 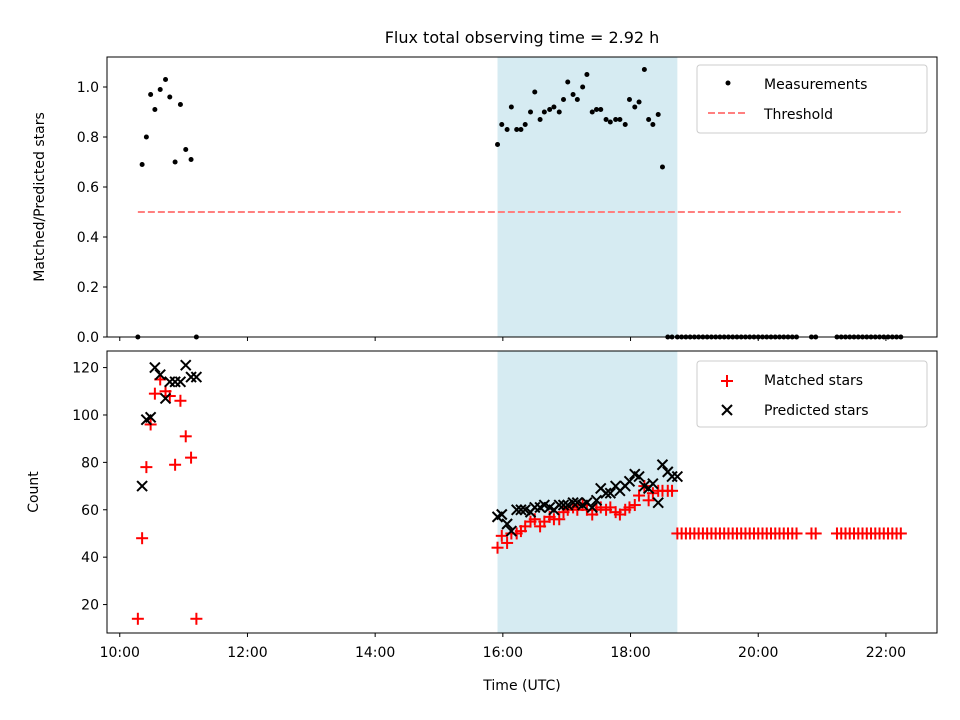 What do you see at coordinates (815, 85) in the screenshot?
I see `legend-measurements-label: Measurements` at bounding box center [815, 85].